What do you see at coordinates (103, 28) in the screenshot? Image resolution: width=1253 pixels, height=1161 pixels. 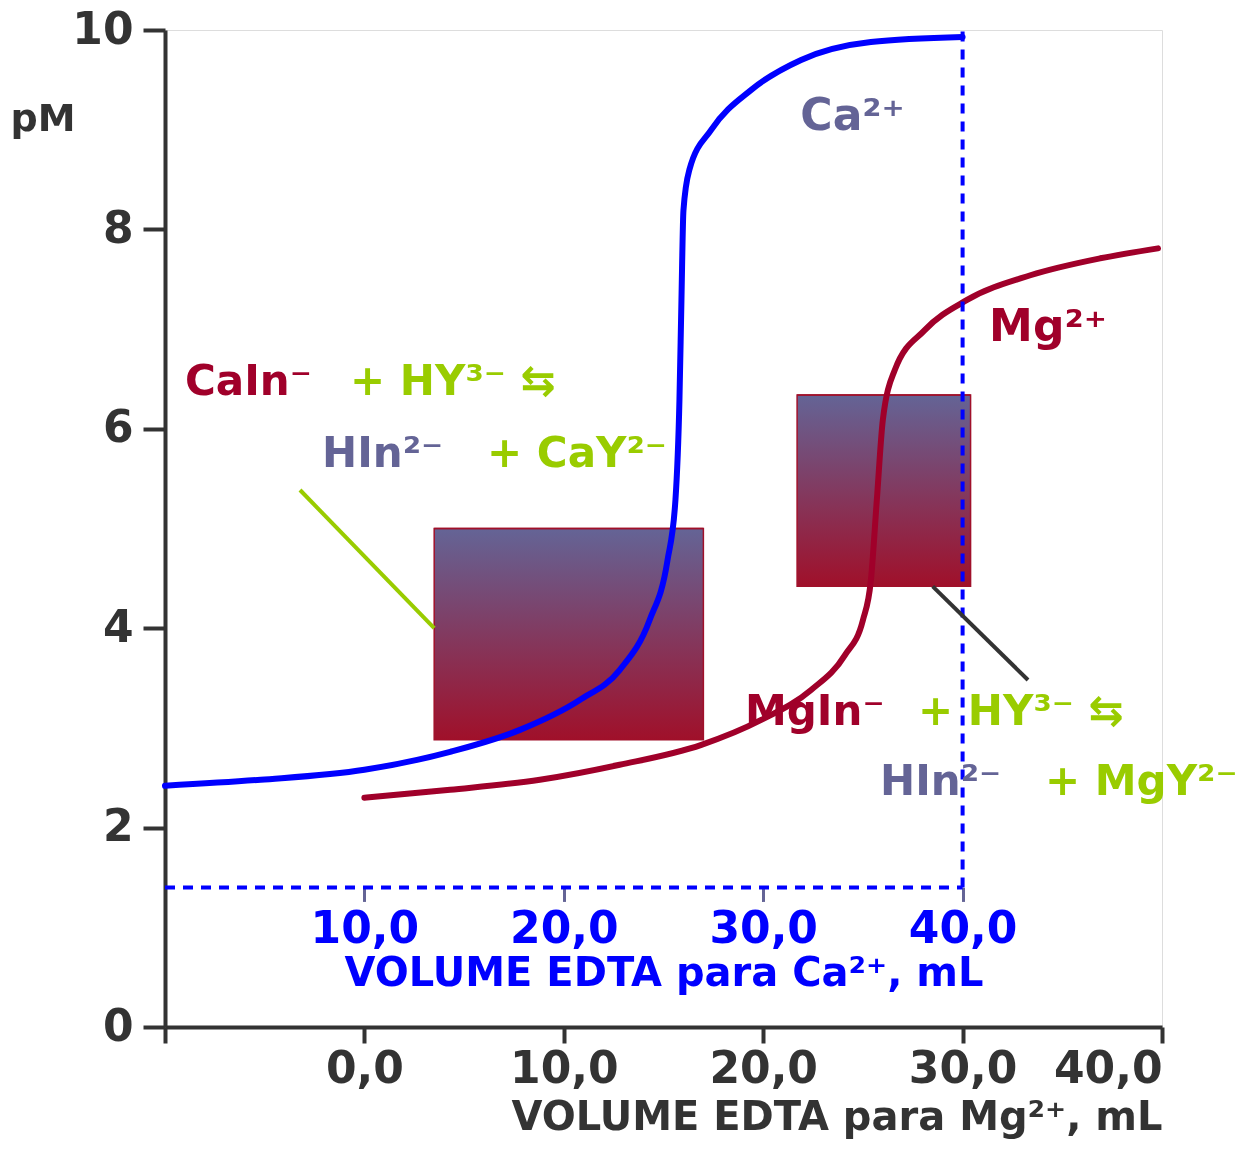 I see `y-tick-label: 10` at bounding box center [103, 28].